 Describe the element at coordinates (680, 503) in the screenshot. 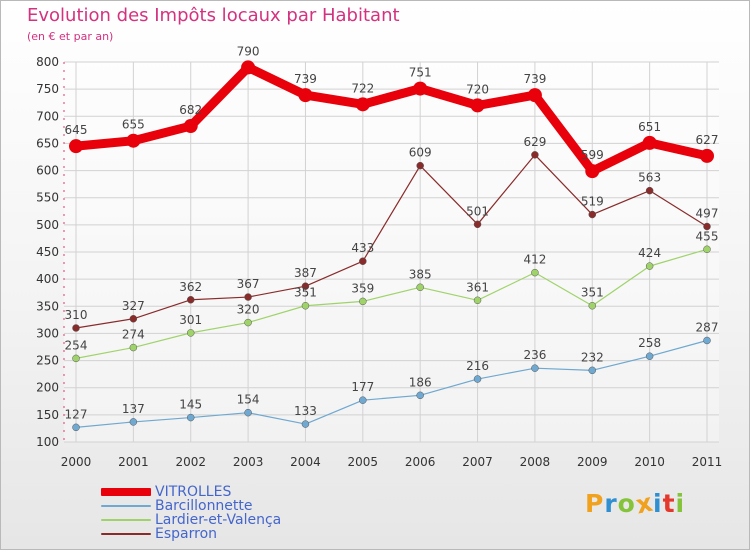

I see `logo-letter: i` at that location.